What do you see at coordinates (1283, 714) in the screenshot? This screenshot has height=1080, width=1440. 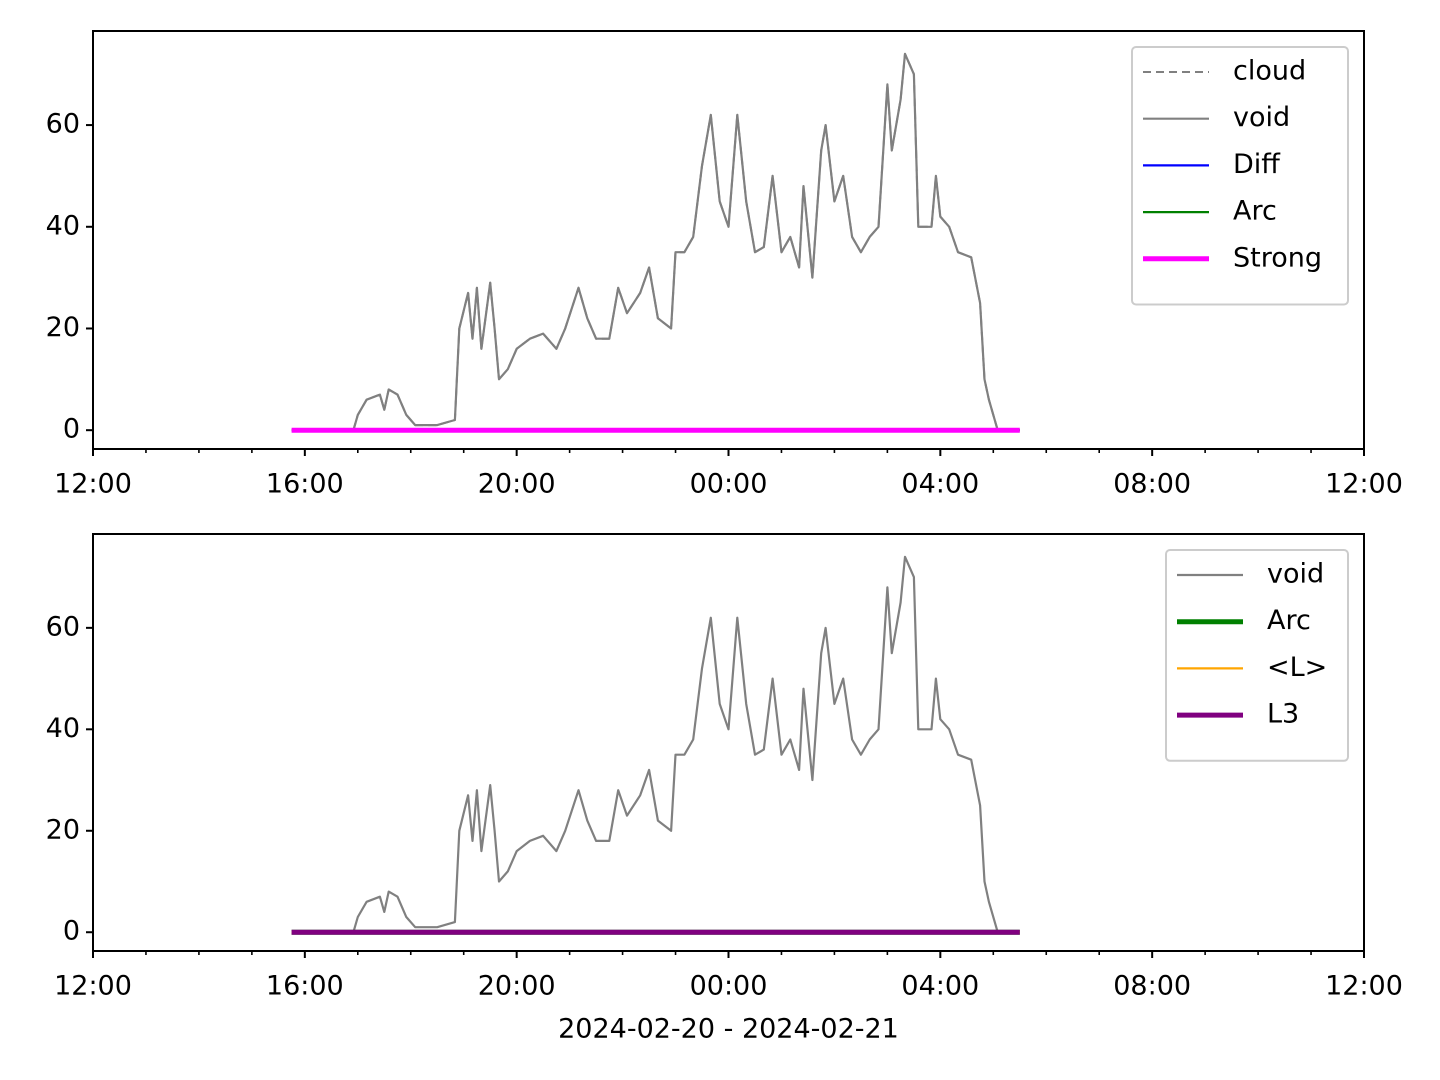 I see `legend-label: L3` at bounding box center [1283, 714].